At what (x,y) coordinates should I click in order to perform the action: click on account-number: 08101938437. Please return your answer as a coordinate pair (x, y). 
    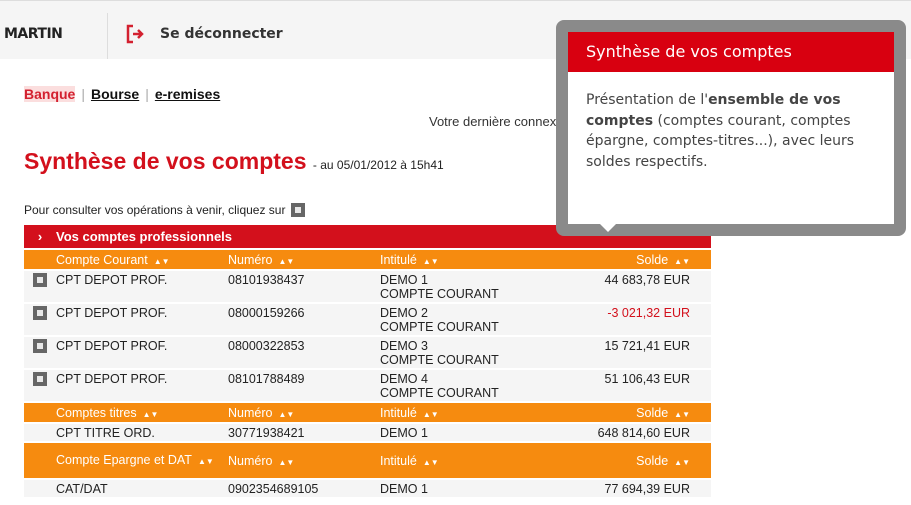
    Looking at the image, I should click on (266, 280).